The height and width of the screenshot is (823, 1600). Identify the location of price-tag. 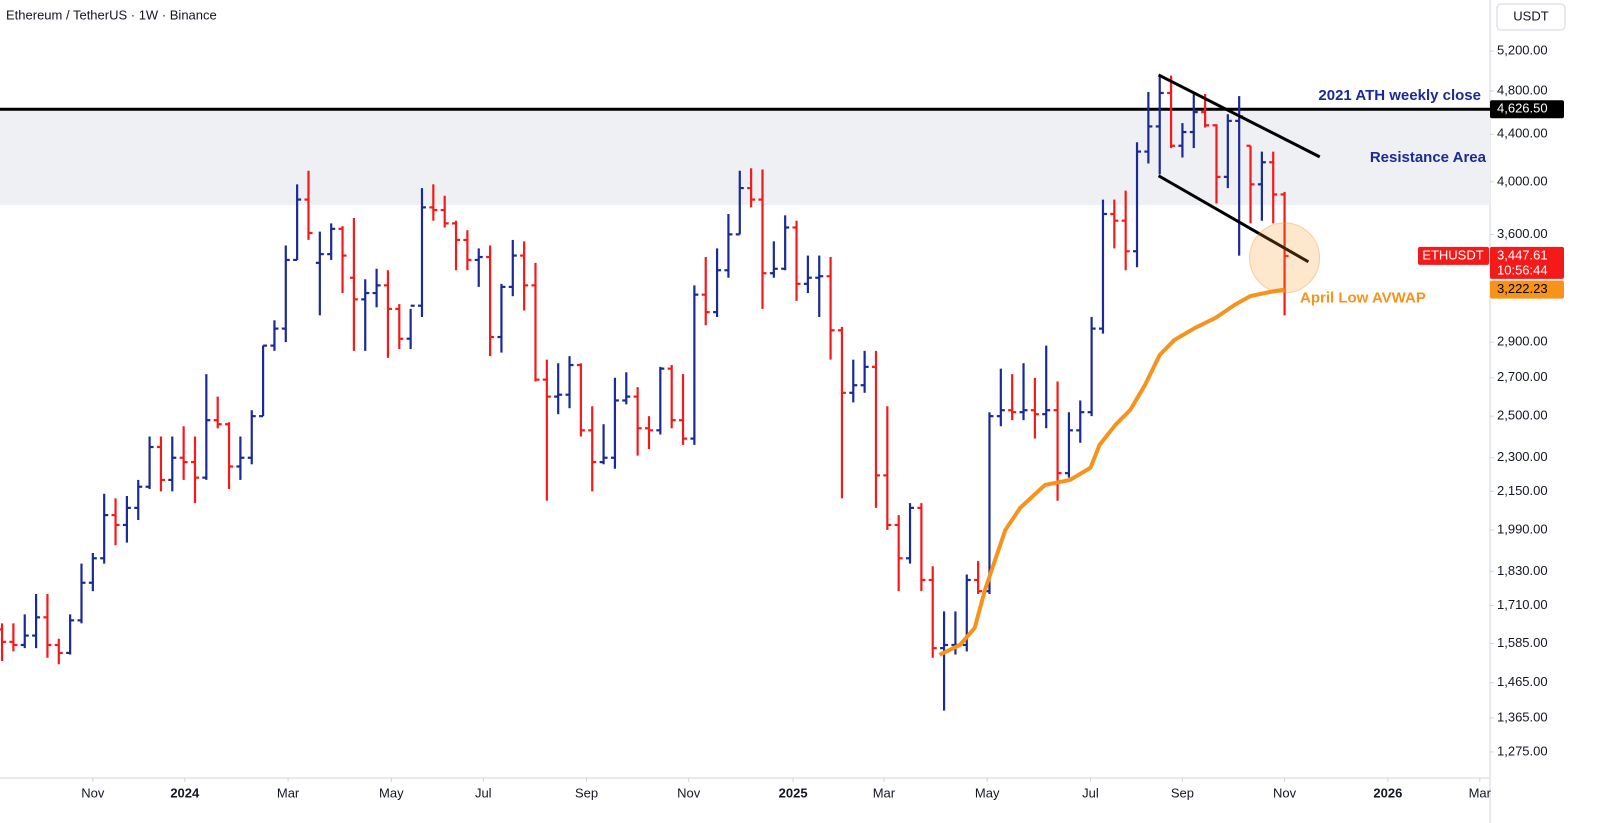
(1527, 109).